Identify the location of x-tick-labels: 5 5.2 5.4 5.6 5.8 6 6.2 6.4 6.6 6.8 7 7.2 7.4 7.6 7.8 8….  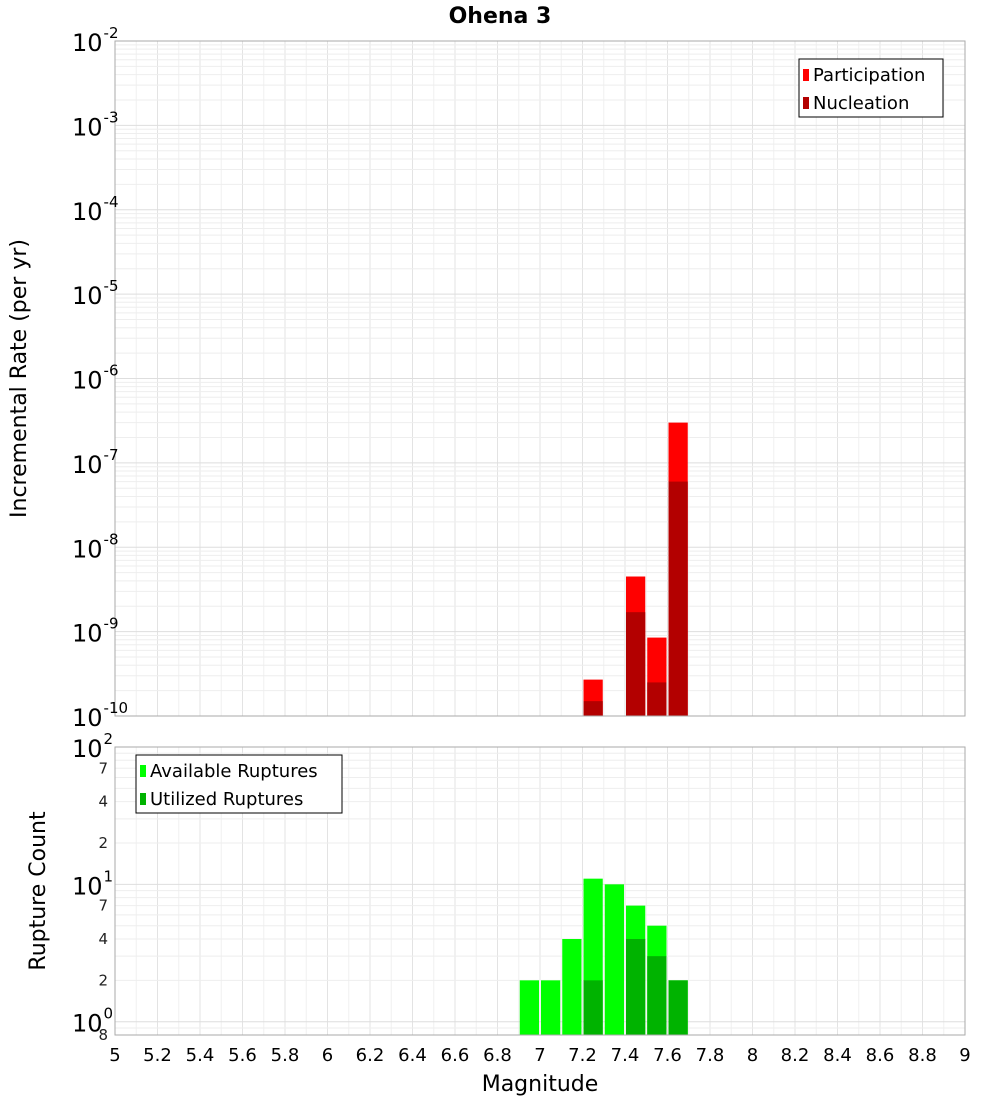
(539, 1055).